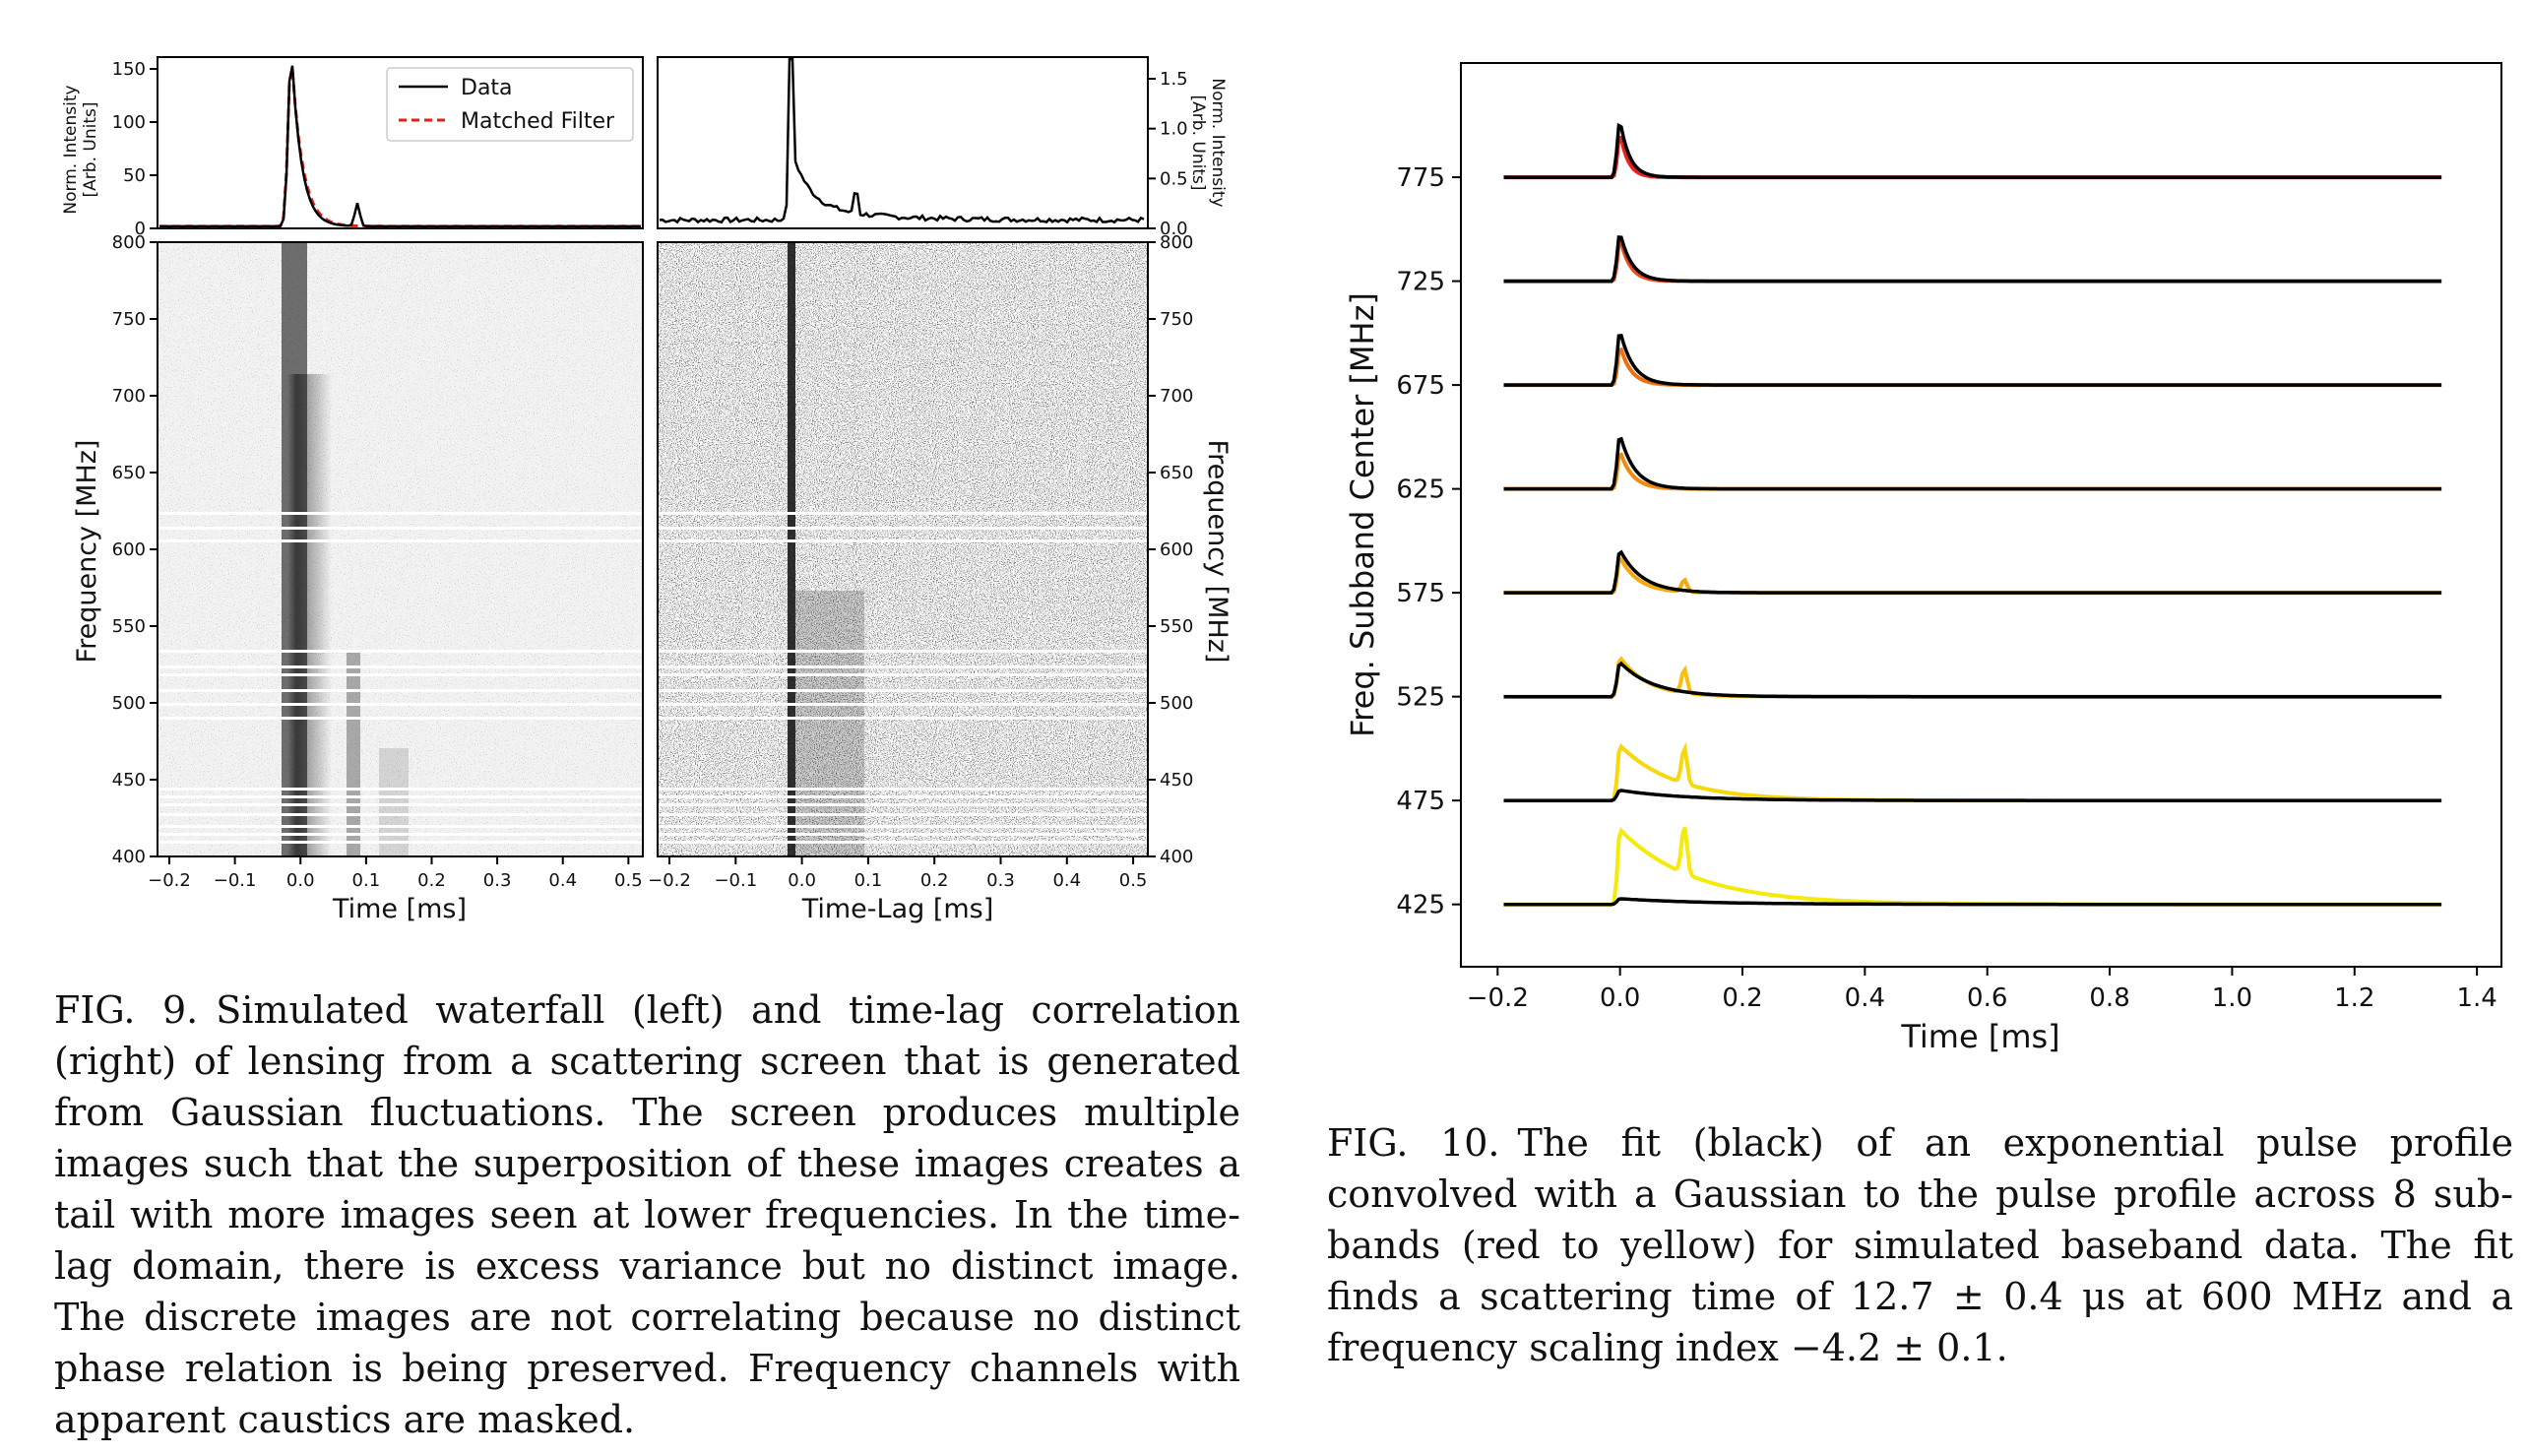 Image resolution: width=2529 pixels, height=1456 pixels. Describe the element at coordinates (129, 396) in the screenshot. I see `left-waterfall-ytick-label: 700` at that location.